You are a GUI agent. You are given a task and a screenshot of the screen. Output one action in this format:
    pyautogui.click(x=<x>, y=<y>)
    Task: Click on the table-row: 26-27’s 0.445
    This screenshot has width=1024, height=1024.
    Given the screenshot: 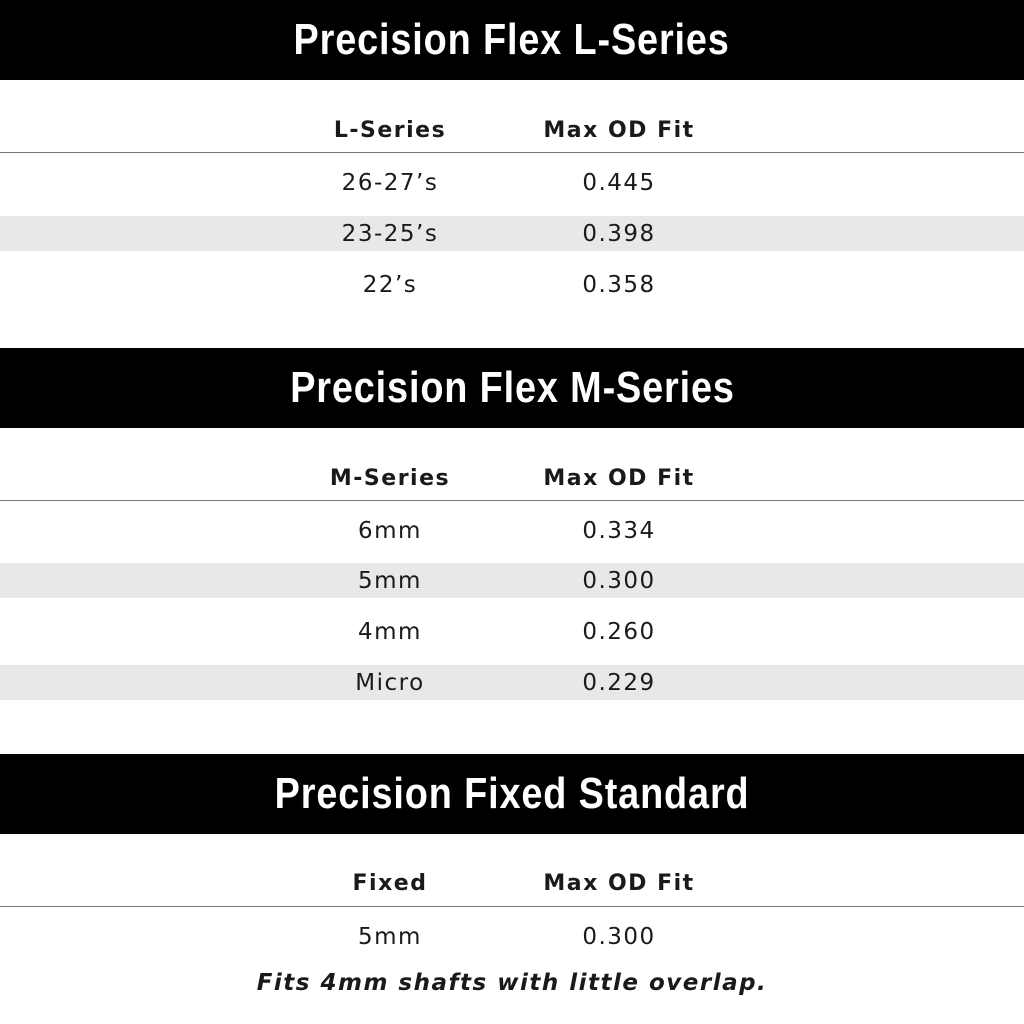 What is the action you would take?
    pyautogui.click(x=512, y=182)
    